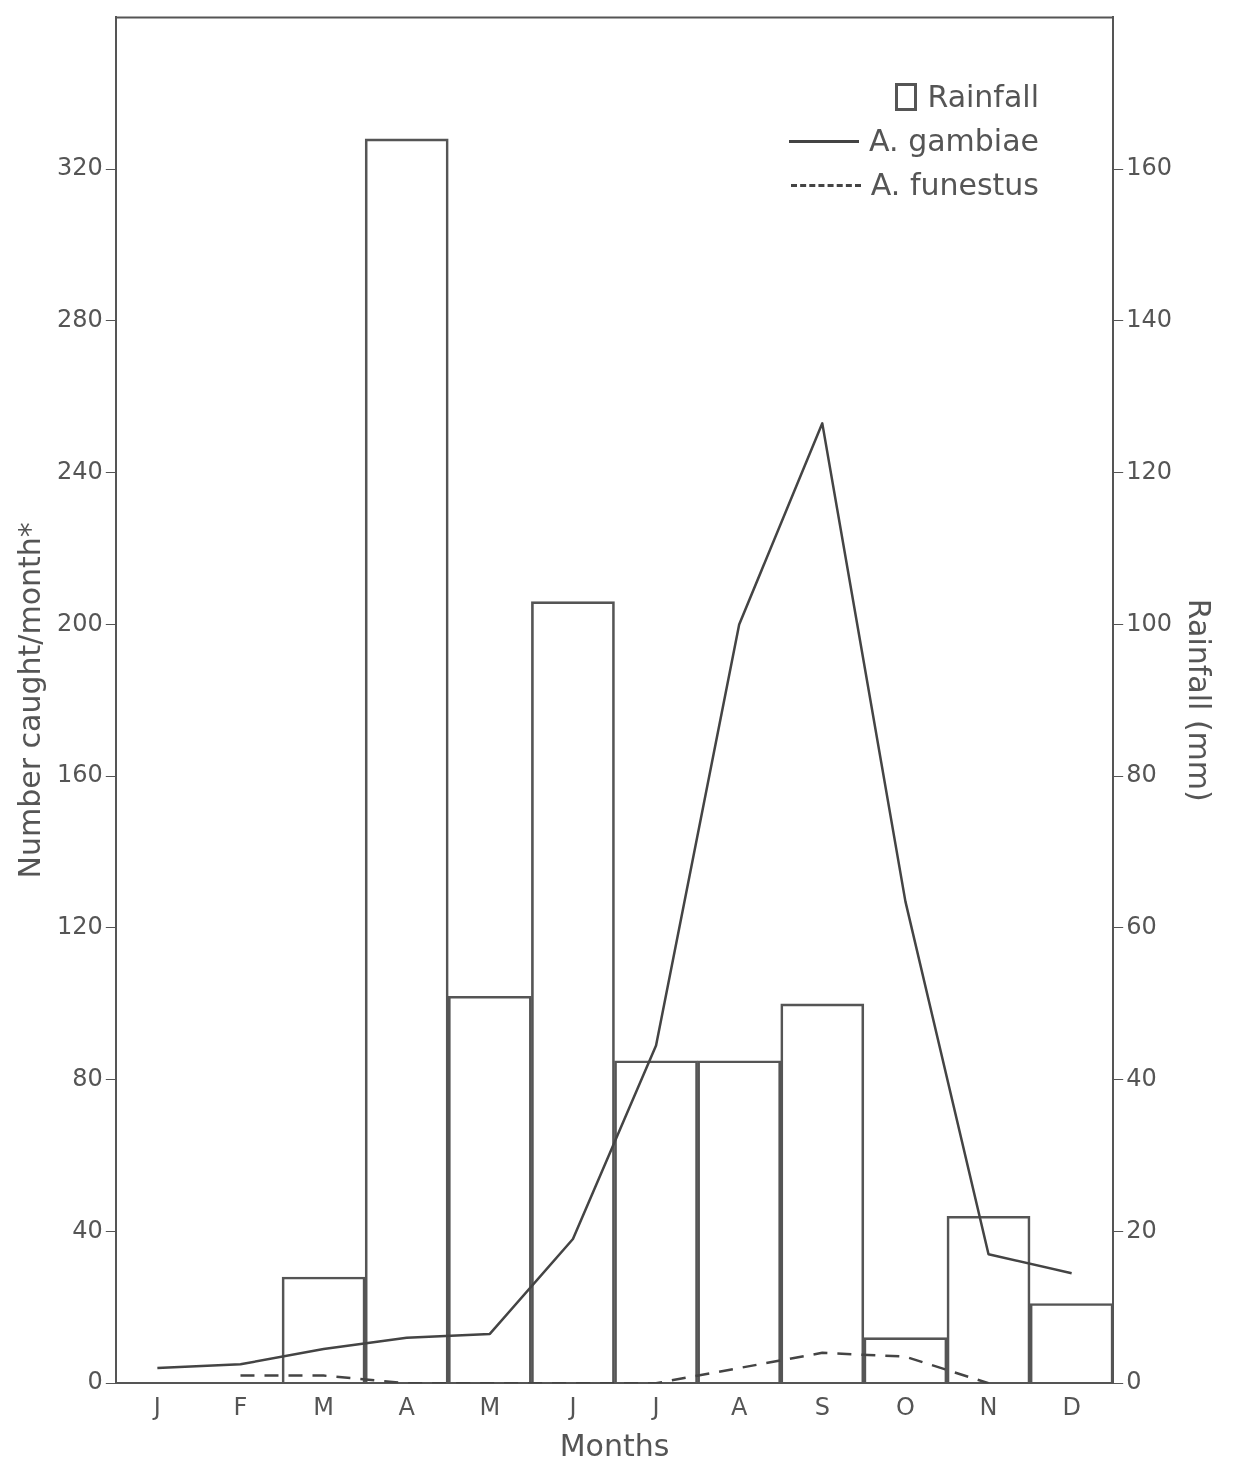 The height and width of the screenshot is (1480, 1239). I want to click on legend-label: Rainfall, so click(983, 97).